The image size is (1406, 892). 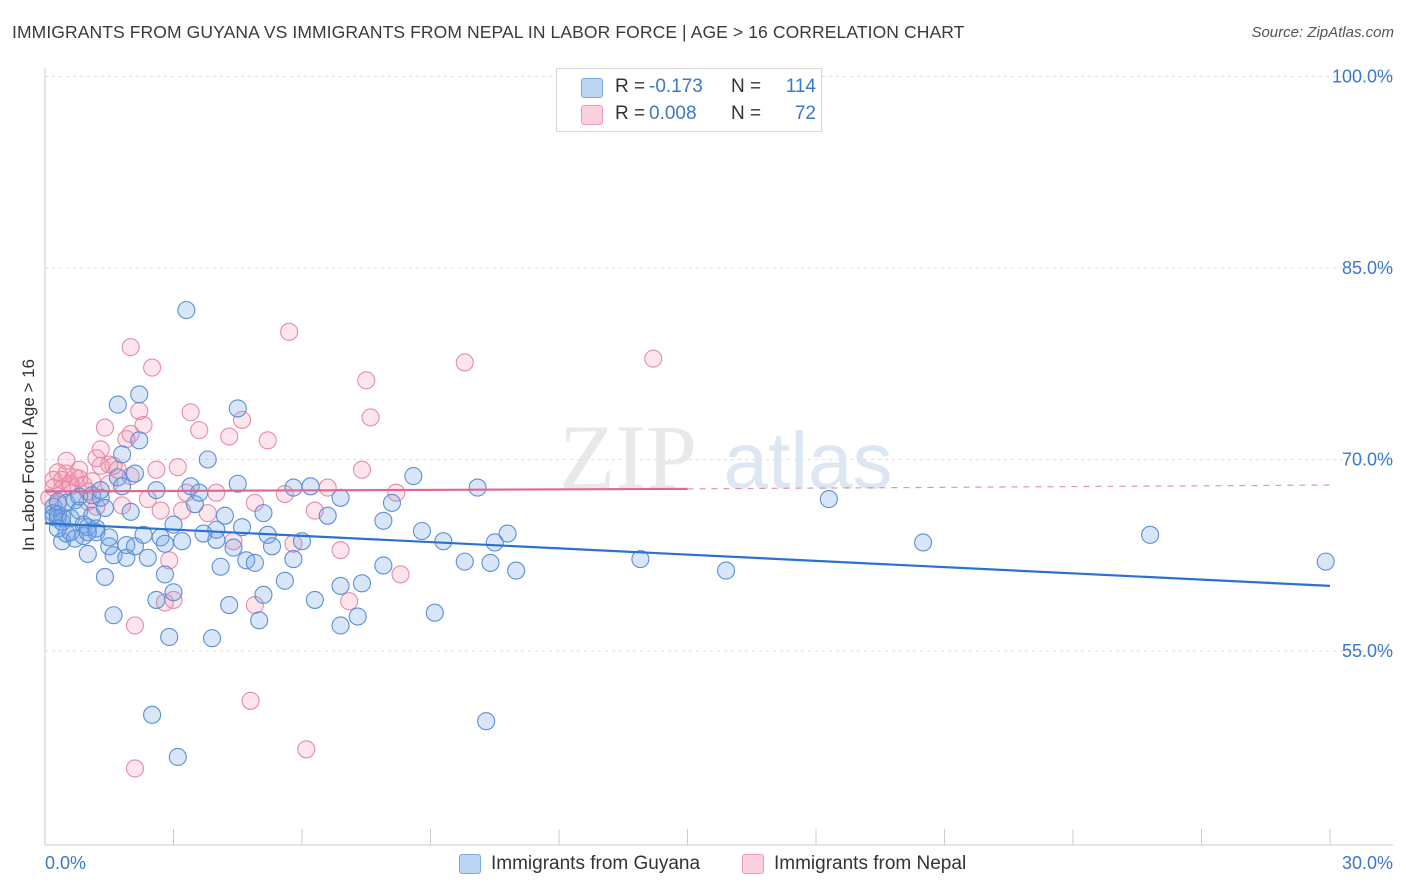 I want to click on n-value: 114, so click(x=800, y=86).